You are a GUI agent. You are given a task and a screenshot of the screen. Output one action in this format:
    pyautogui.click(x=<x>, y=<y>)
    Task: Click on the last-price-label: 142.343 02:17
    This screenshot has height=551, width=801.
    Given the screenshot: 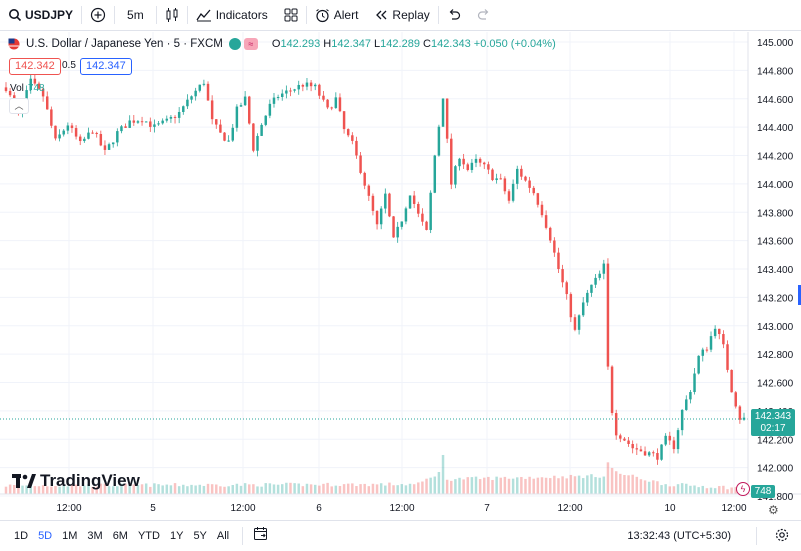 What is the action you would take?
    pyautogui.click(x=773, y=422)
    